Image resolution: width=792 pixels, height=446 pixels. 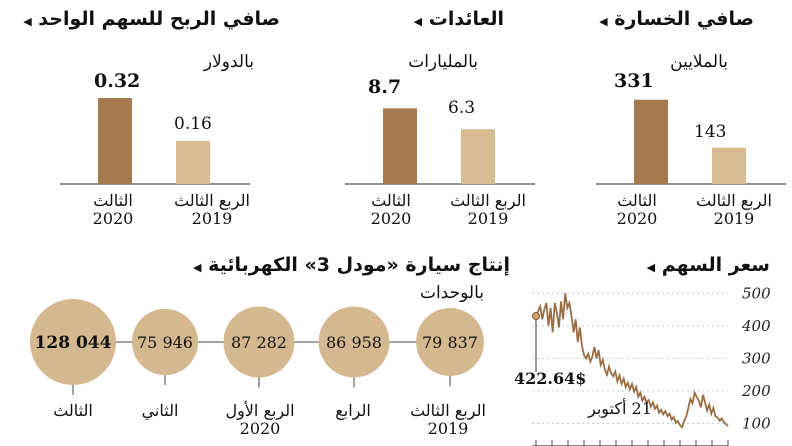 I want to click on loss-label-2020: الثالث 2020, so click(x=637, y=210).